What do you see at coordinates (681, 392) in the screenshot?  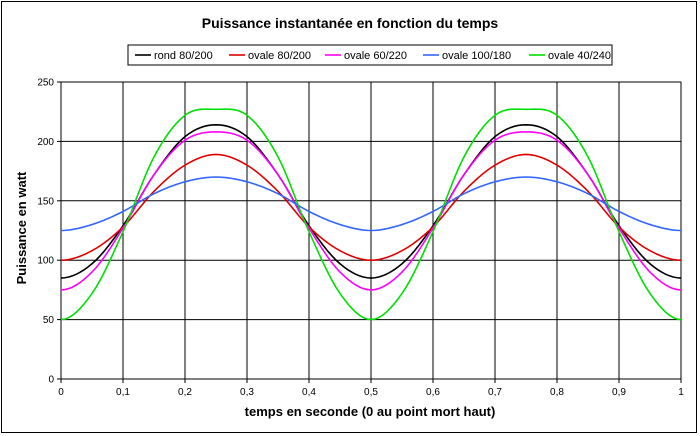 I see `x-tick-label: 1` at bounding box center [681, 392].